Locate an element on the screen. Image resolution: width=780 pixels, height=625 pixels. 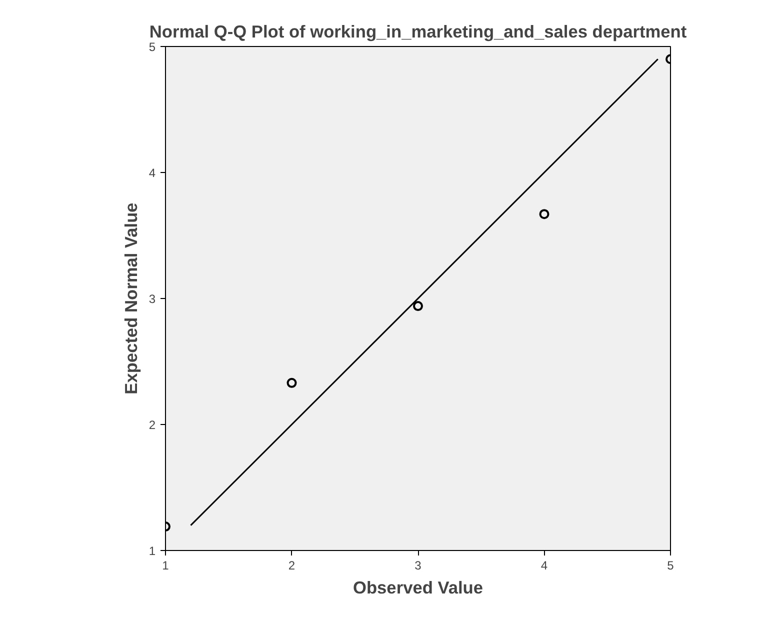
chart-title: Normal Q-Q Plot of working_in_marketing_and_sales department is located at coordinates (418, 32).